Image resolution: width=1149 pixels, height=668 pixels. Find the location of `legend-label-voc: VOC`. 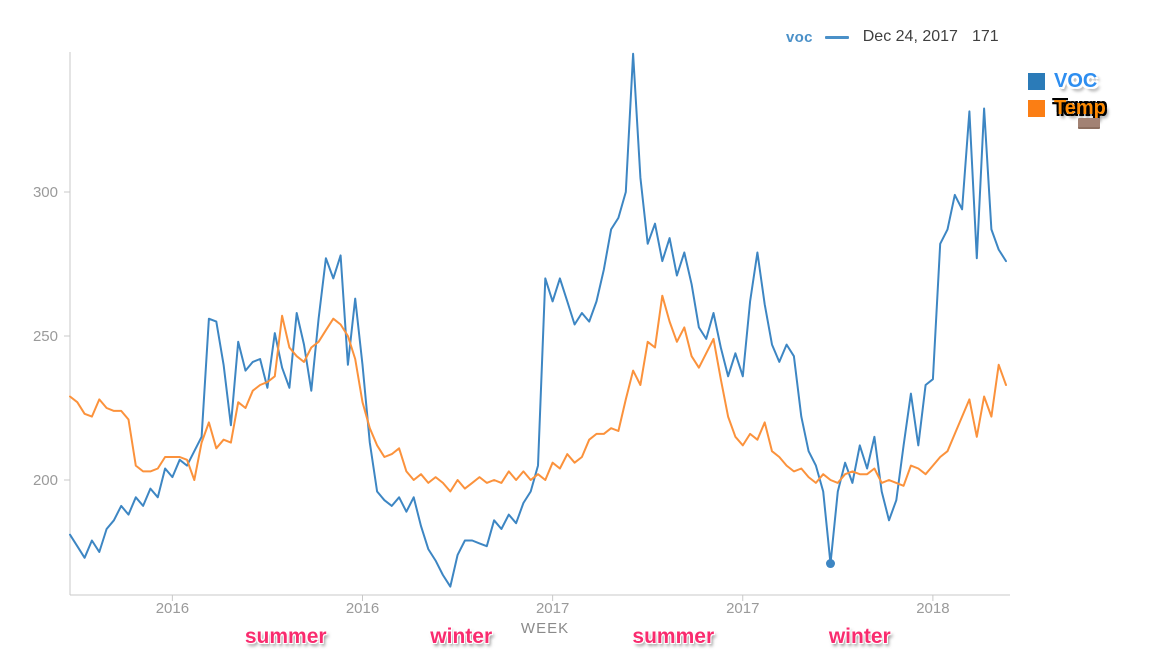

legend-label-voc: VOC is located at coordinates (1076, 81).